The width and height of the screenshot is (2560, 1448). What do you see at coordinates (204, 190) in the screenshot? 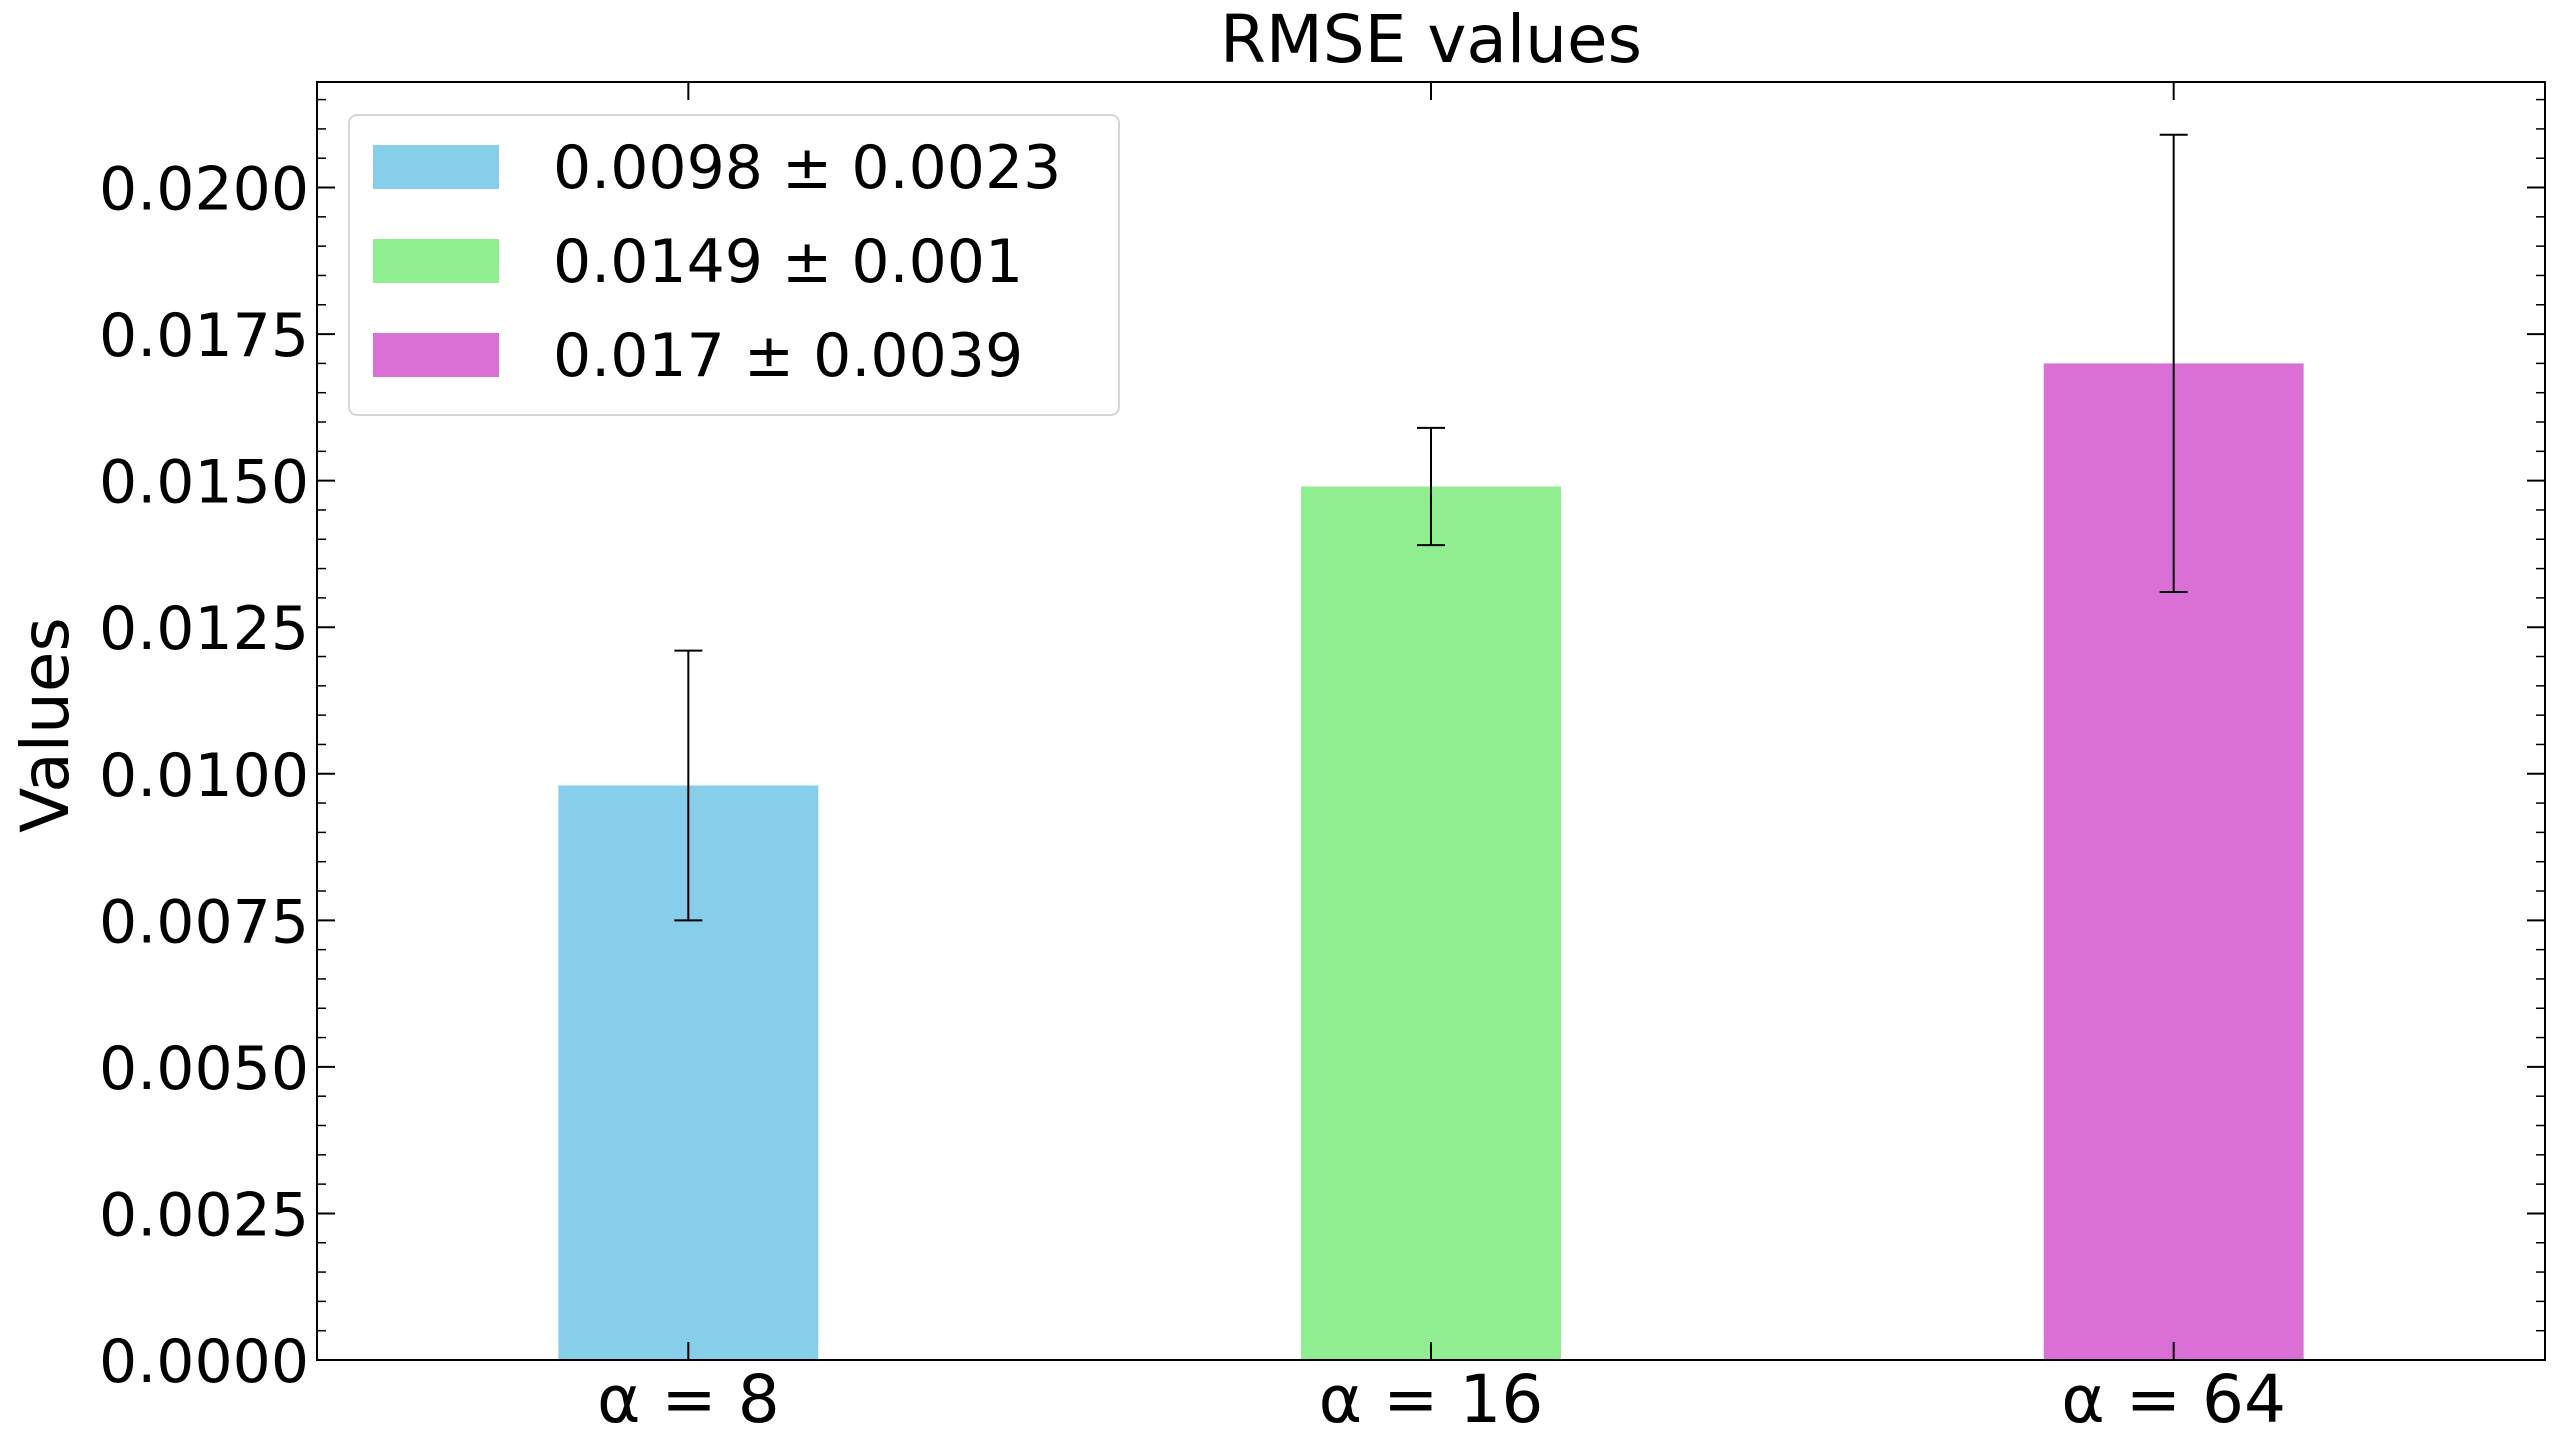
I see `y-tick-label-8: 0.0200` at bounding box center [204, 190].